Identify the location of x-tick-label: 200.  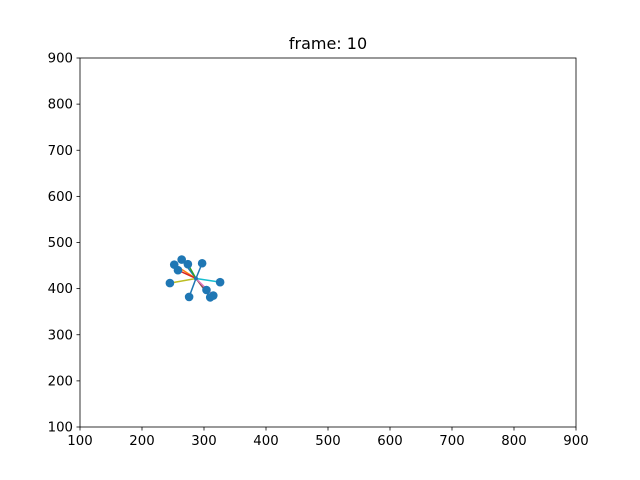
(141, 441).